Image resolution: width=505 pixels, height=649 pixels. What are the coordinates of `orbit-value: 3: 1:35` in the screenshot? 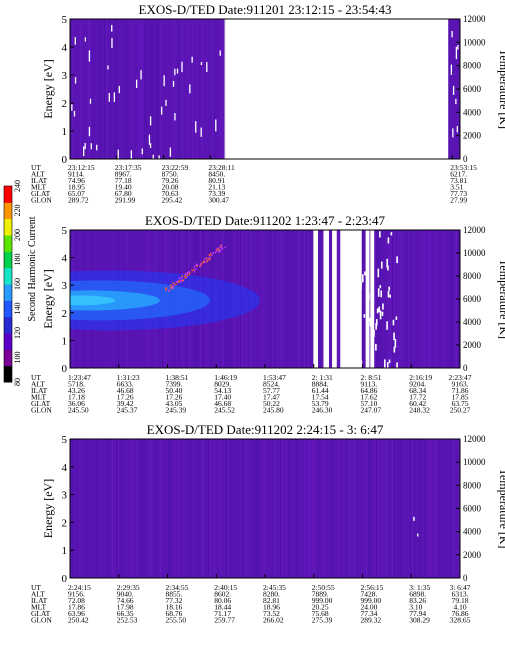 It's located at (419, 587).